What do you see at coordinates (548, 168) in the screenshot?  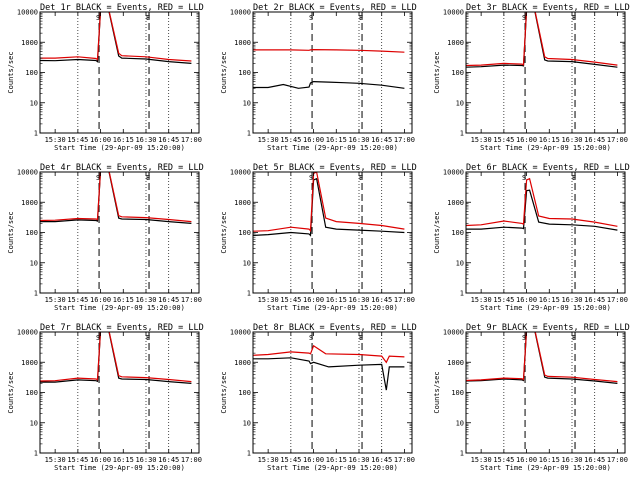 I see `chart-title: Det 6r BLACK = Events, RED = LLD` at bounding box center [548, 168].